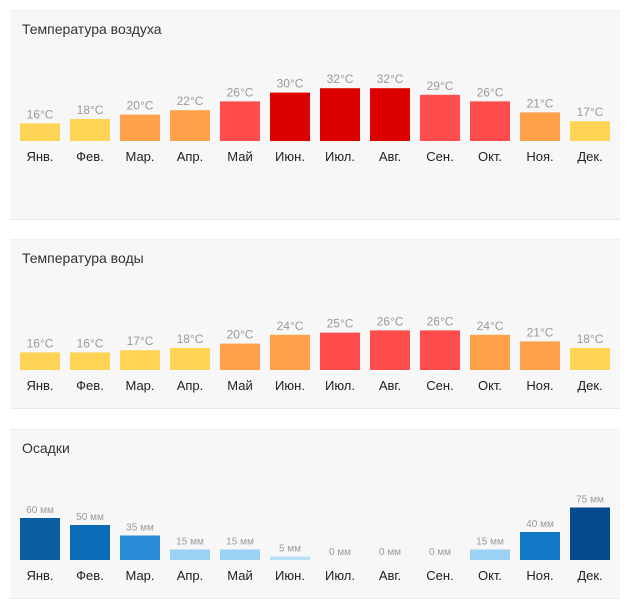 This screenshot has width=630, height=610. I want to click on precip-value-label: 50 мм, so click(90, 517).